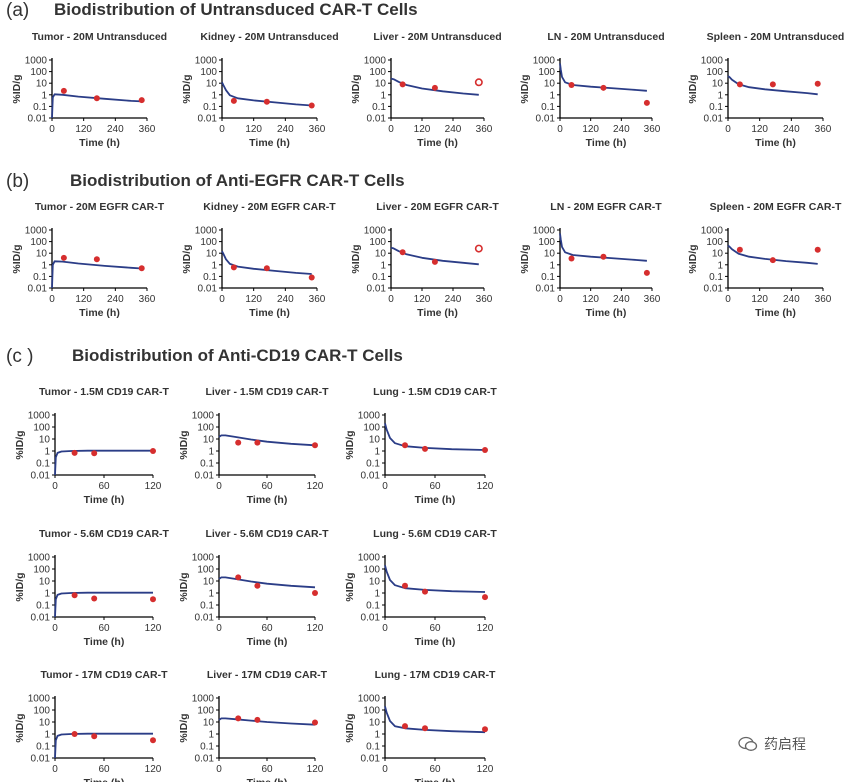  What do you see at coordinates (153, 628) in the screenshot?
I see `chart-13-xtick-label-2: 120` at bounding box center [153, 628].